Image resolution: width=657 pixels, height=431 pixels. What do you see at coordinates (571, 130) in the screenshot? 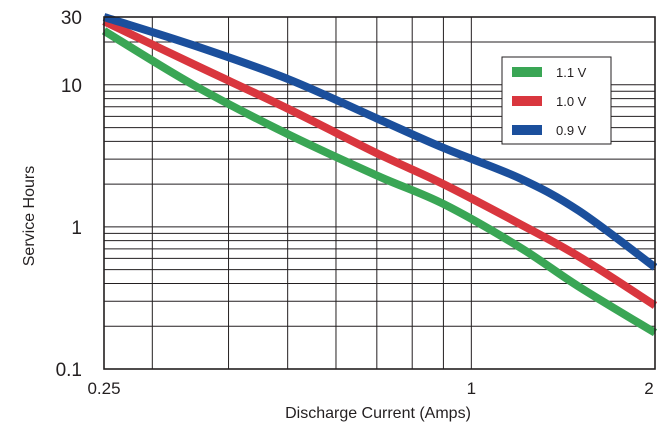
I see `legend-label: 0.9 V` at bounding box center [571, 130].